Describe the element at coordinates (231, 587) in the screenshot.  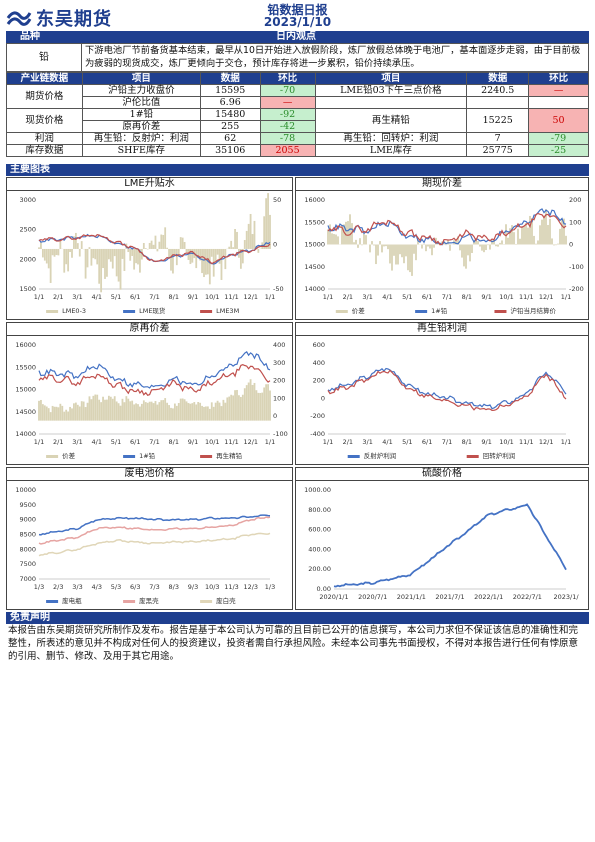
I see `x-tick-label: 11/3` at that location.